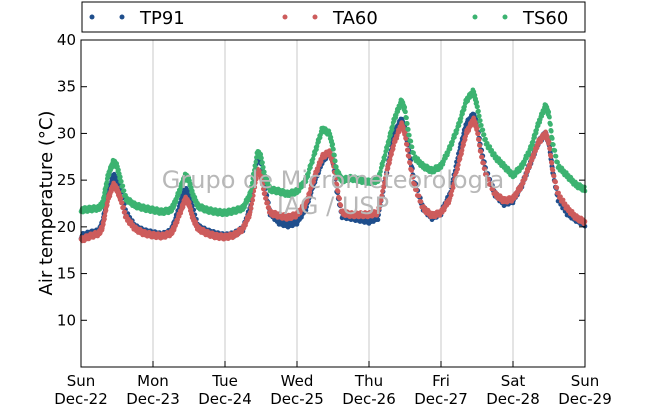 This screenshot has height=409, width=650. Describe the element at coordinates (369, 399) in the screenshot. I see `x-tick-date: Dec-26` at that location.